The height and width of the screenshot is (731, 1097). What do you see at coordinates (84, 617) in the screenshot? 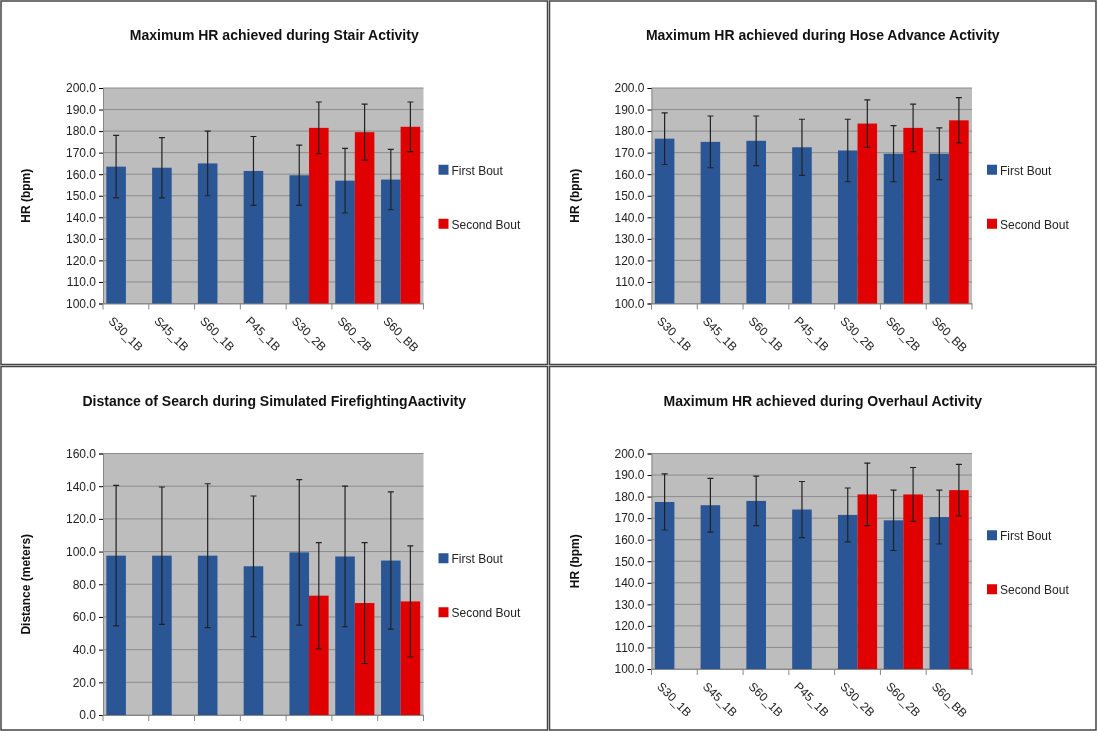
I see `y-tick-label: 60.0` at bounding box center [84, 617].